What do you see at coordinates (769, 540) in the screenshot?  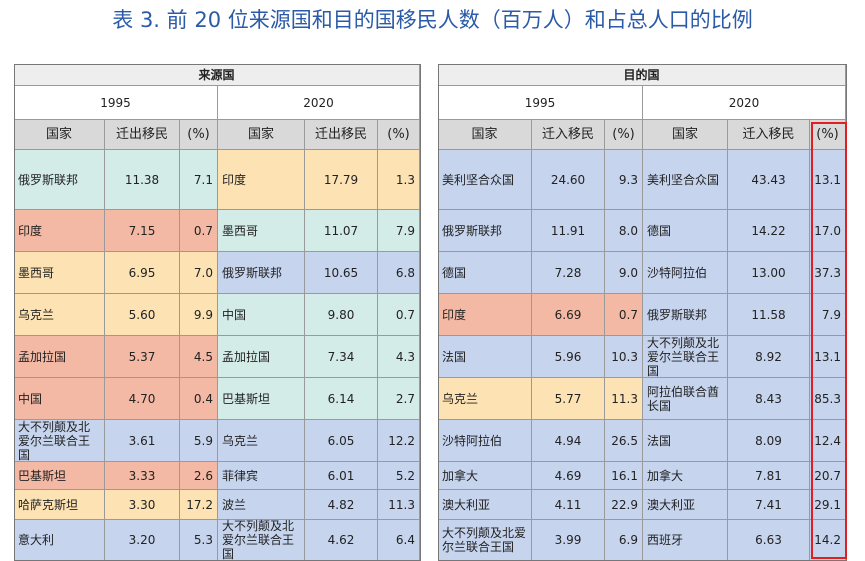 I see `value-cell: 6.63` at bounding box center [769, 540].